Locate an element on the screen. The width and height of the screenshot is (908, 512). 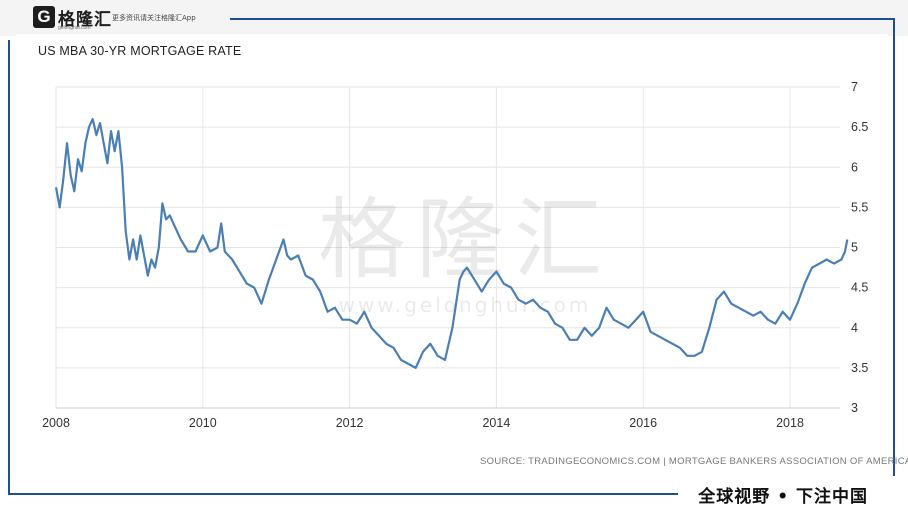
y-tick-label: 6.5 is located at coordinates (859, 127).